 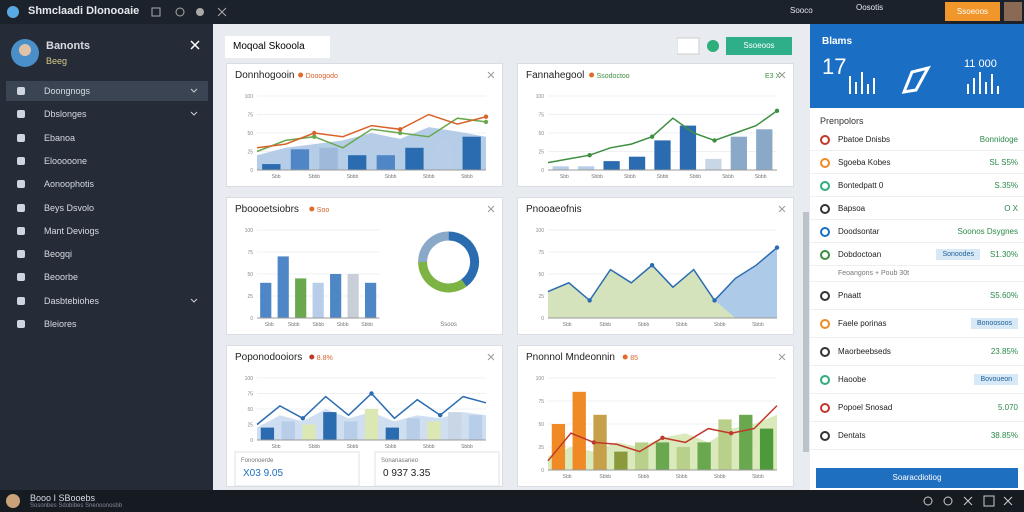 I want to click on menu-item: Mant Deviogs, so click(x=72, y=230).